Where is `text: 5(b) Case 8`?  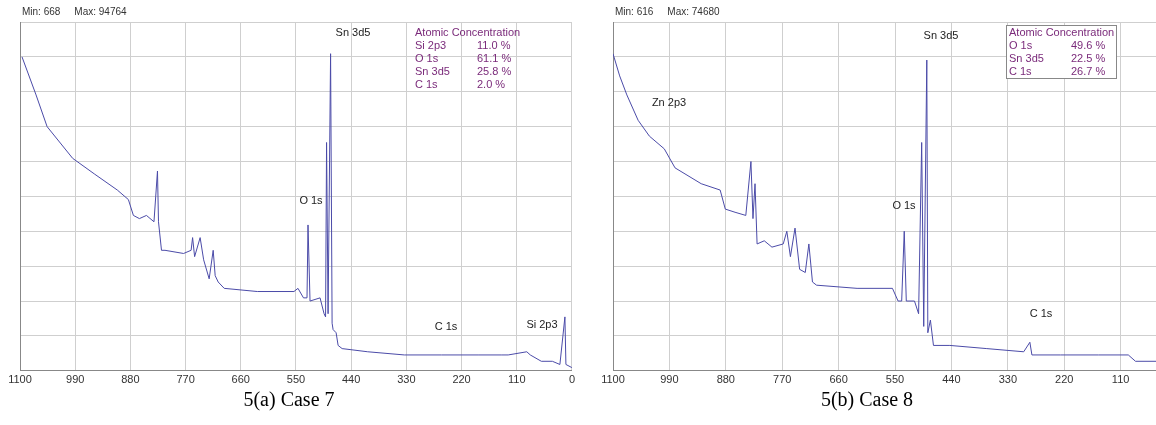 text: 5(b) Case 8 is located at coordinates (867, 399).